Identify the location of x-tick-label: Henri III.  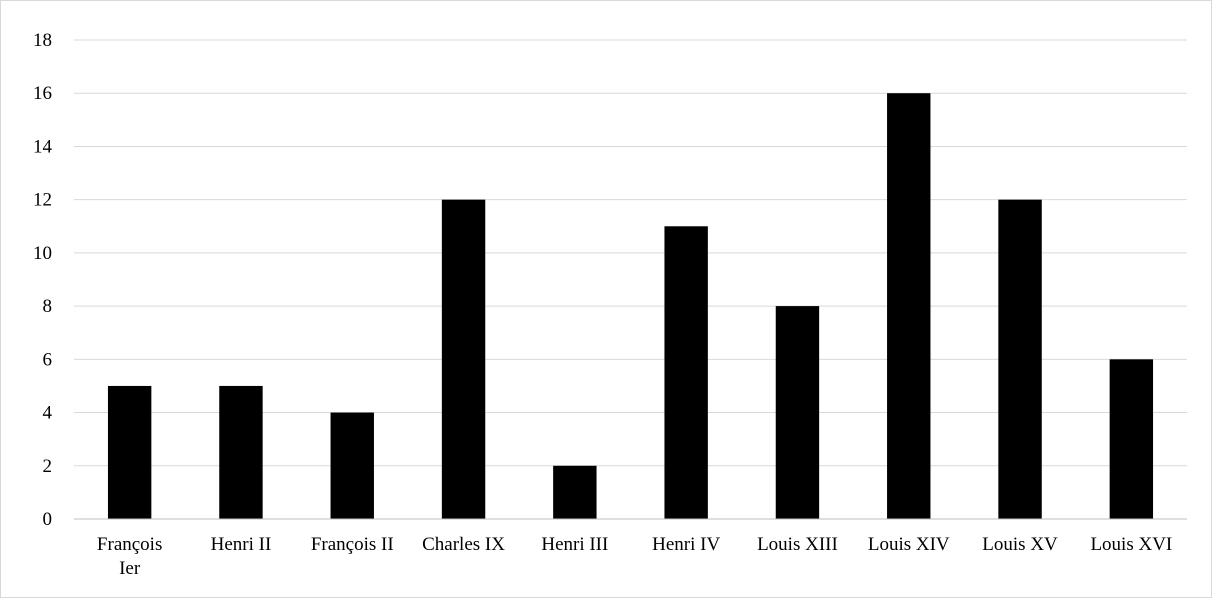
(574, 544).